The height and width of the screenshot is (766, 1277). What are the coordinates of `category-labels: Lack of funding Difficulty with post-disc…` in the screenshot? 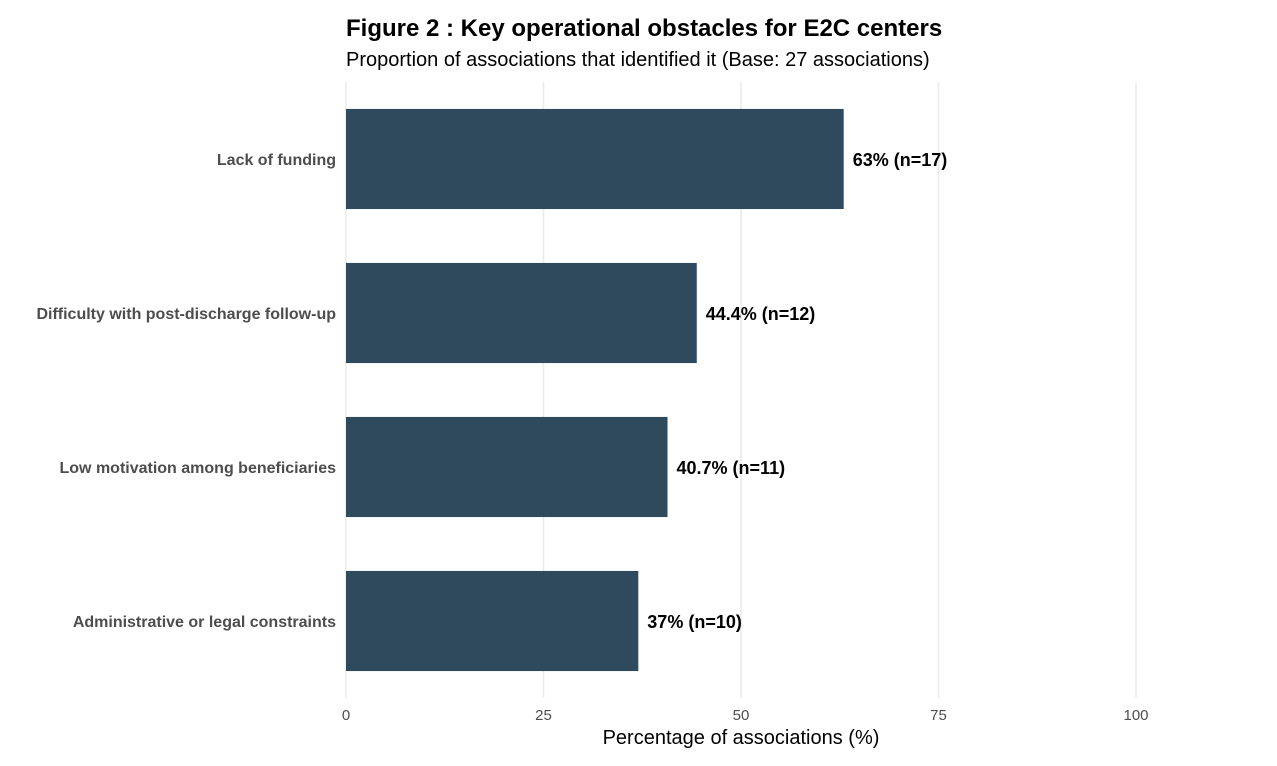 It's located at (186, 391).